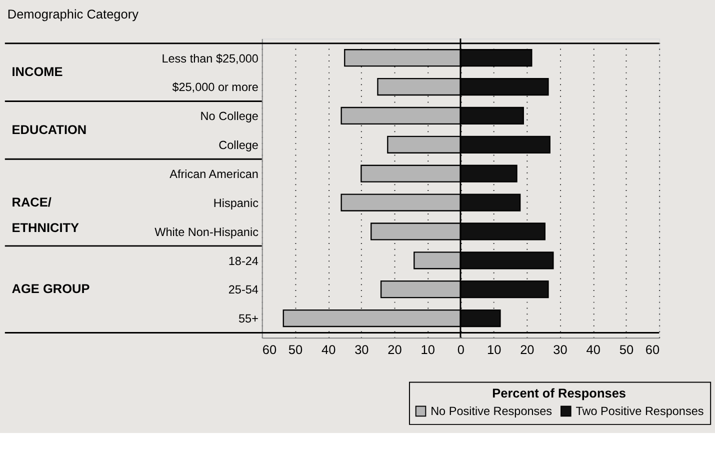 The width and height of the screenshot is (715, 465). What do you see at coordinates (229, 117) in the screenshot?
I see `y-tick-label: No College` at bounding box center [229, 117].